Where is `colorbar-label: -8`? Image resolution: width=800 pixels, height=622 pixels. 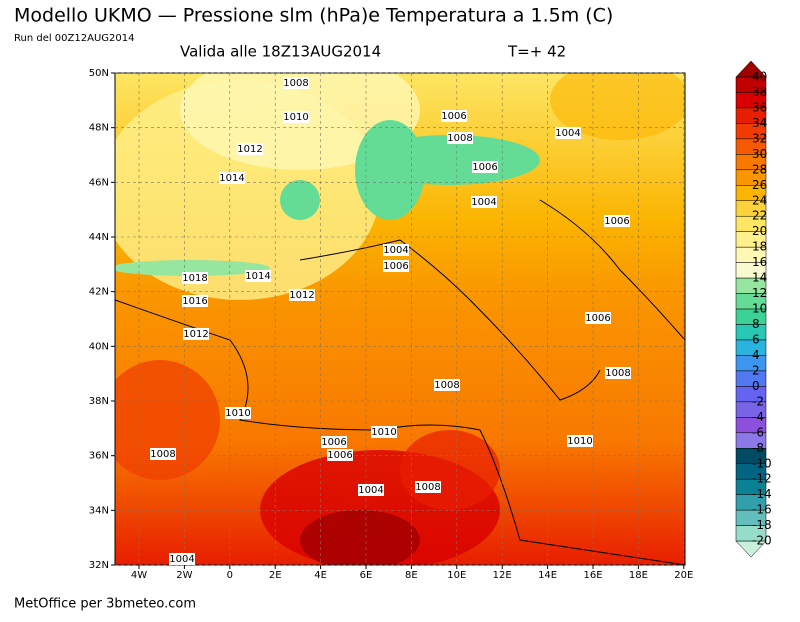 colorbar-label: -8 is located at coordinates (758, 448).